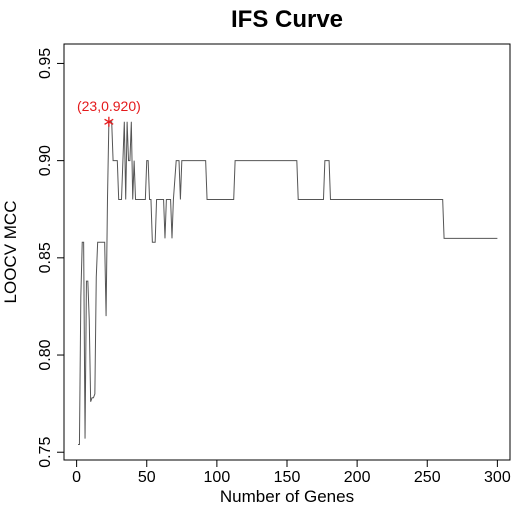 The height and width of the screenshot is (510, 517). What do you see at coordinates (45, 452) in the screenshot?
I see `y-tick-label: 0.75` at bounding box center [45, 452].